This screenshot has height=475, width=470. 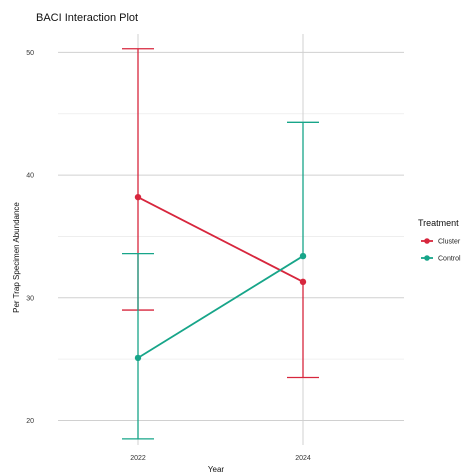 I want to click on cluster-legend-label: Cluster, so click(x=449, y=242).